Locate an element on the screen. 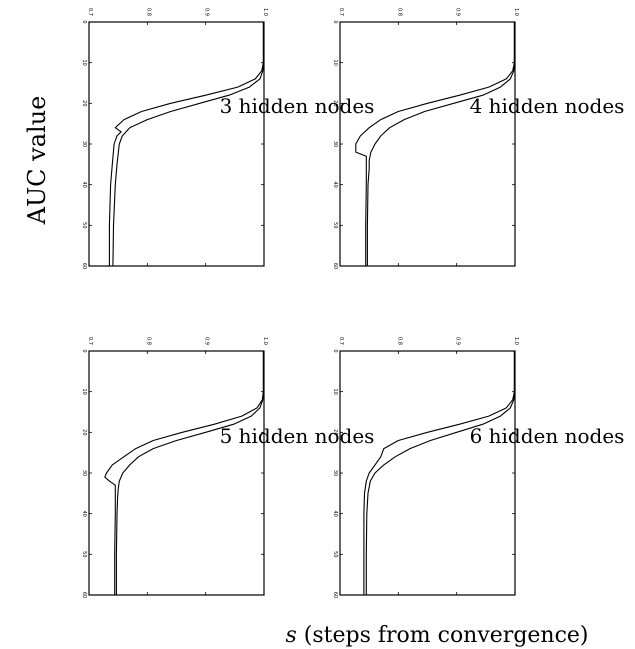 The image size is (635, 649). panel-title: 5 hidden nodes is located at coordinates (297, 436).